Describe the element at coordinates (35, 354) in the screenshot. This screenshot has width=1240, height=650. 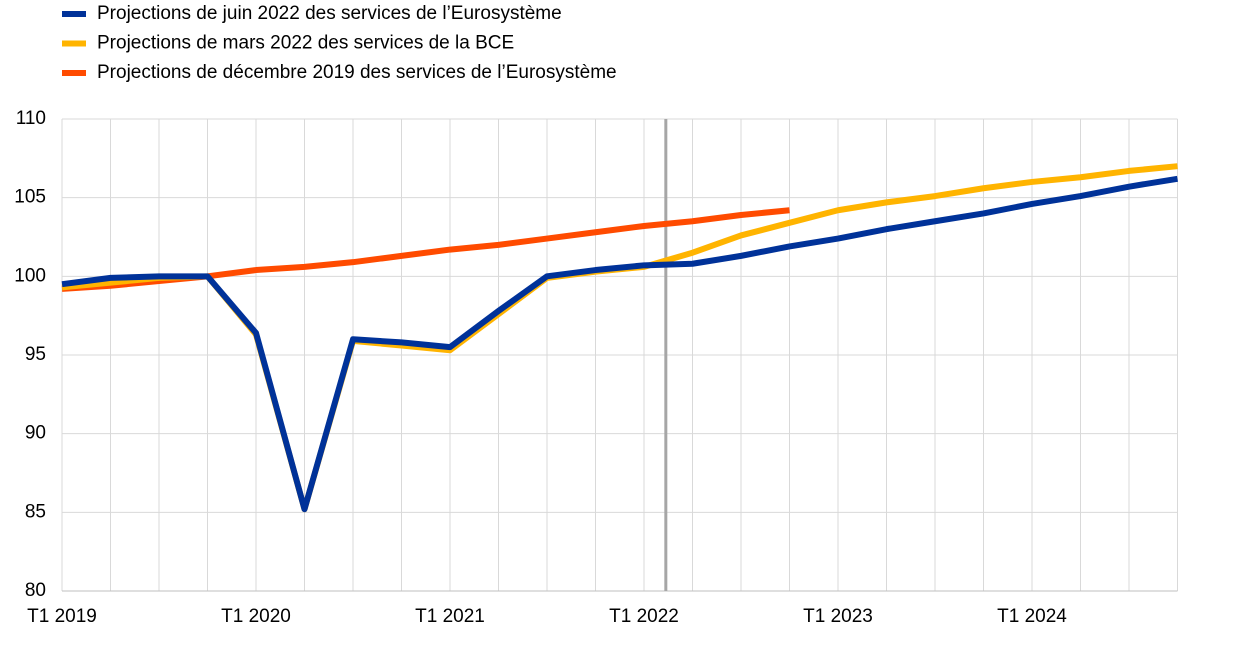
I see `y-tick-label: 95` at that location.